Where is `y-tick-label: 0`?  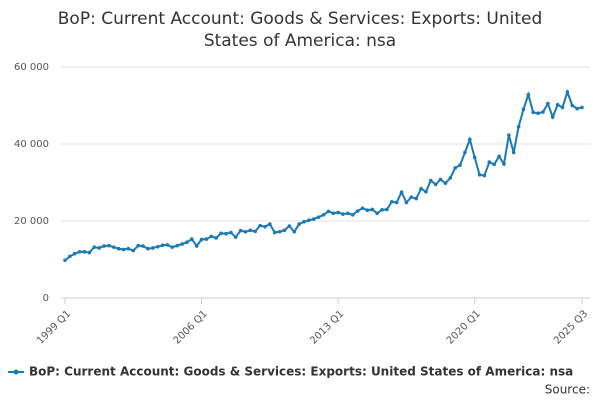
y-tick-label: 0 is located at coordinates (46, 298).